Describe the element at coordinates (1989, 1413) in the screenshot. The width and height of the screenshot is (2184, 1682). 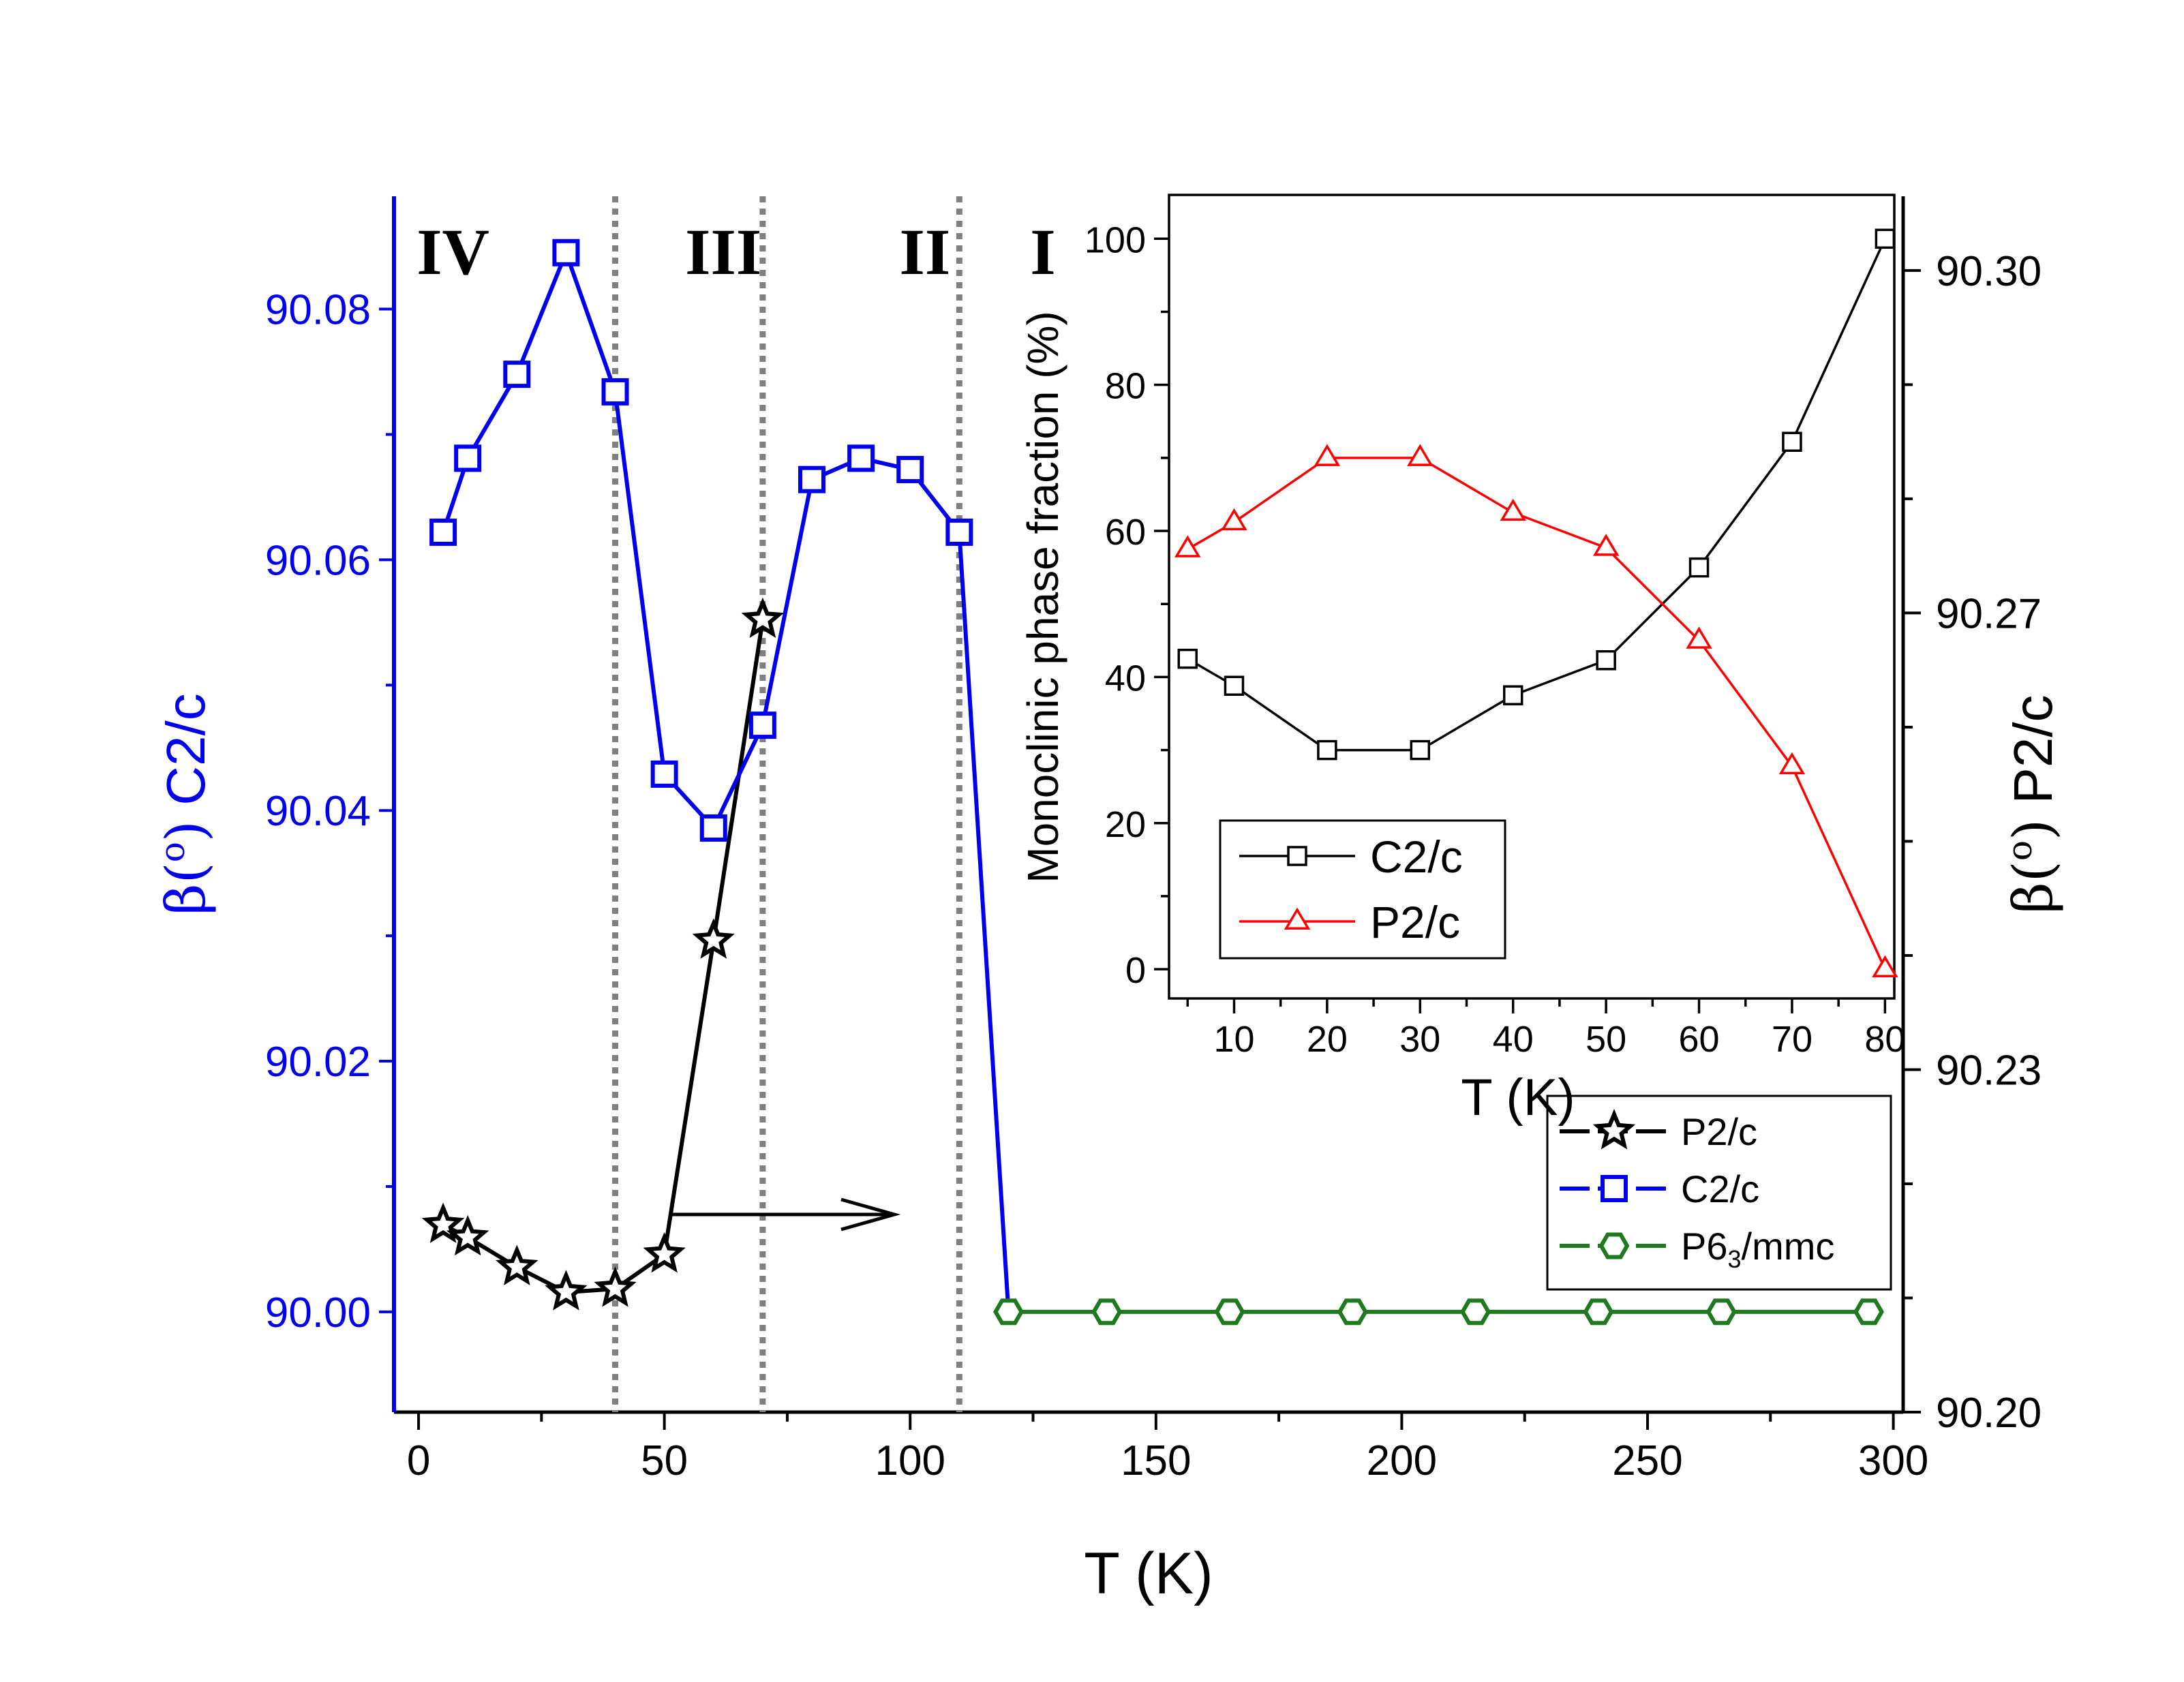
I see `y-right-tick-label: 90.20` at that location.